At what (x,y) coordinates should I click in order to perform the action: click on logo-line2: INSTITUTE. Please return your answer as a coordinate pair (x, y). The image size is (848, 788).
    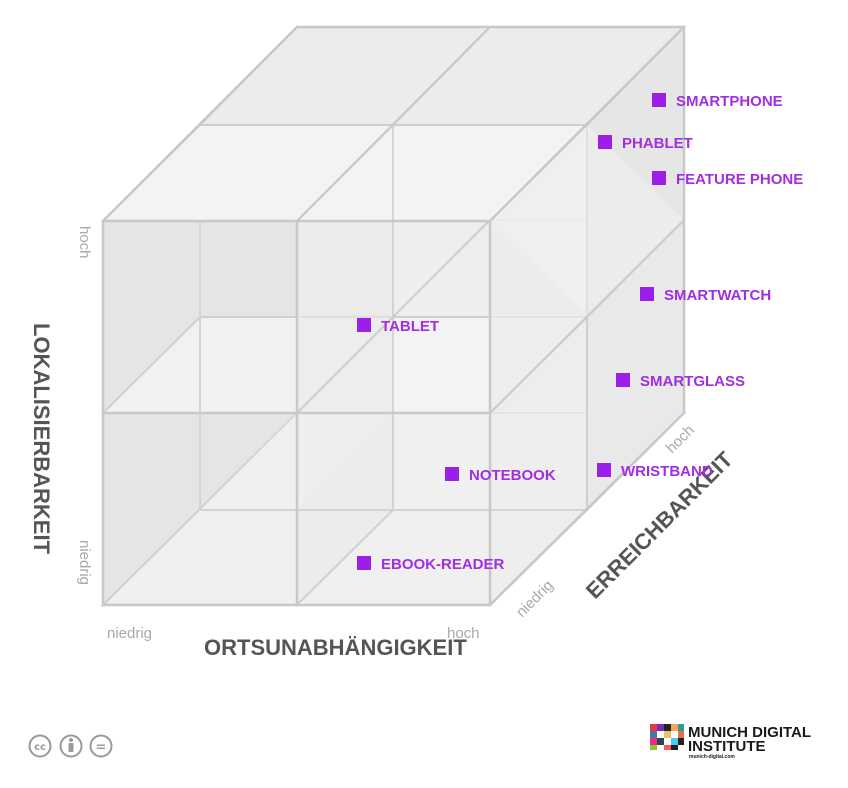
    Looking at the image, I should click on (727, 746).